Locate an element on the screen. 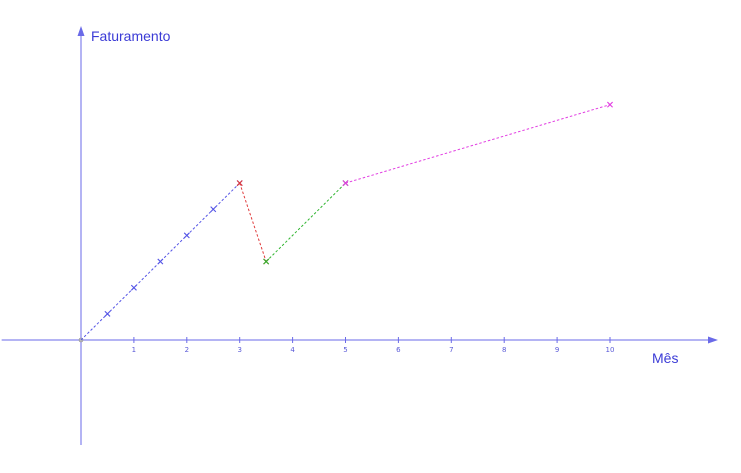 The image size is (741, 473). x-tick-label-7: 7 is located at coordinates (451, 350).